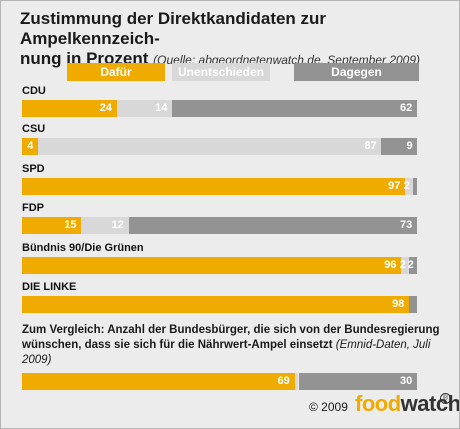  I want to click on bar-bundesbuerger-dagegen, so click(357, 381).